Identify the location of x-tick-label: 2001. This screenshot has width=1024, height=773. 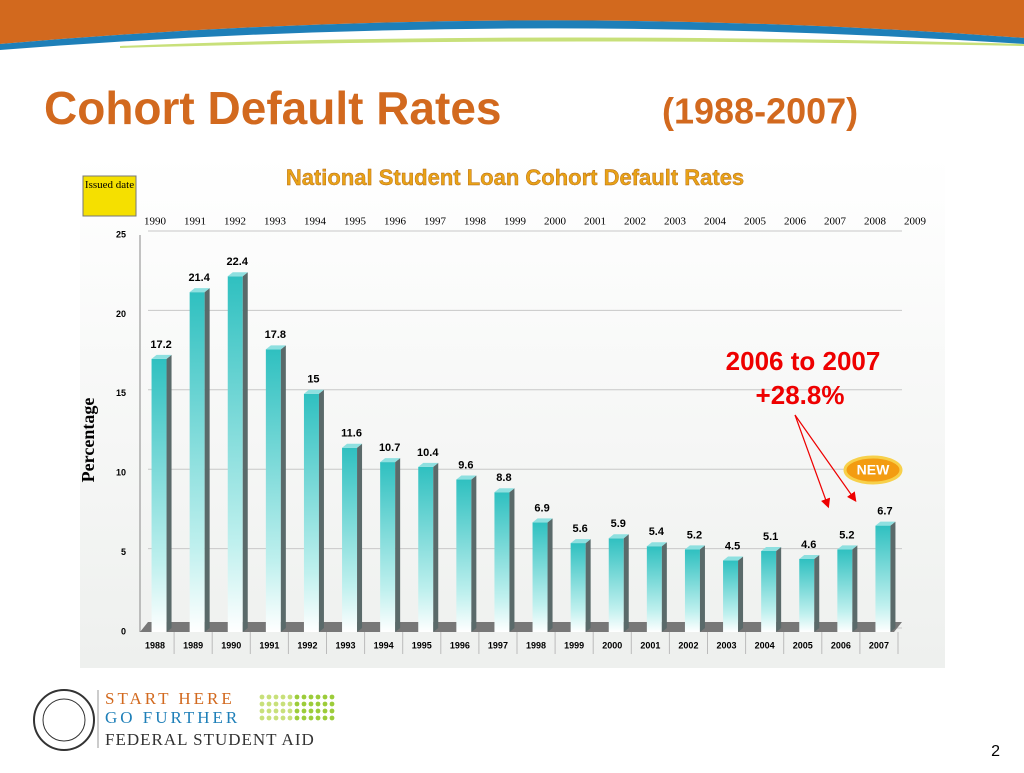
(650, 645).